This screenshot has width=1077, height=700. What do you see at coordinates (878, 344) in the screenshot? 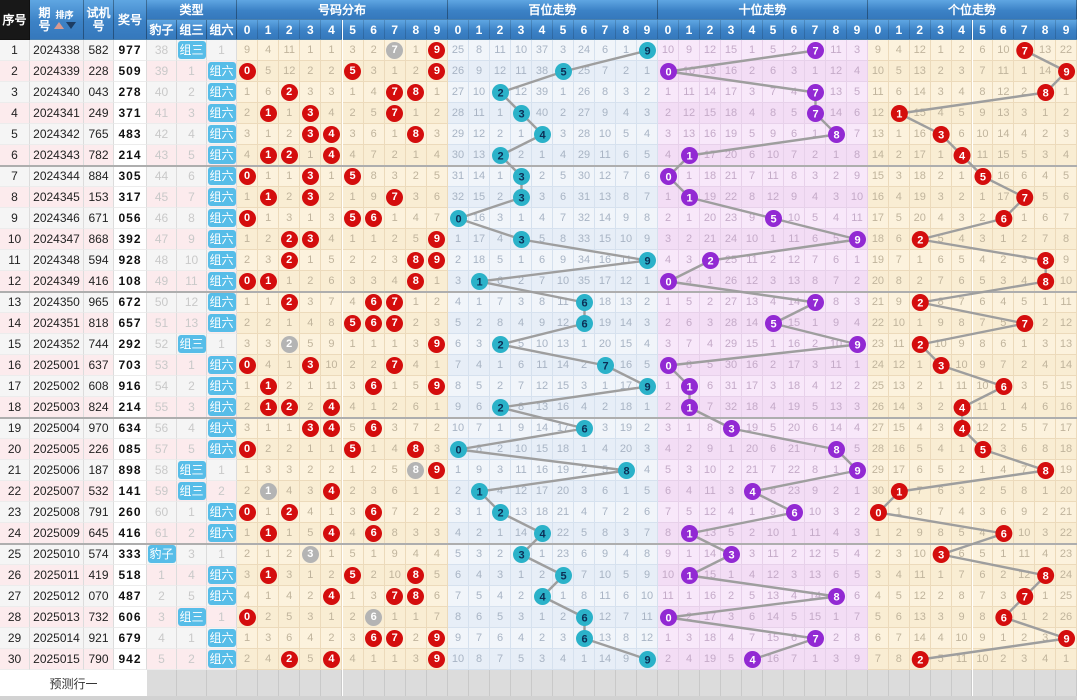
I see `ge-cell: 23` at bounding box center [878, 344].